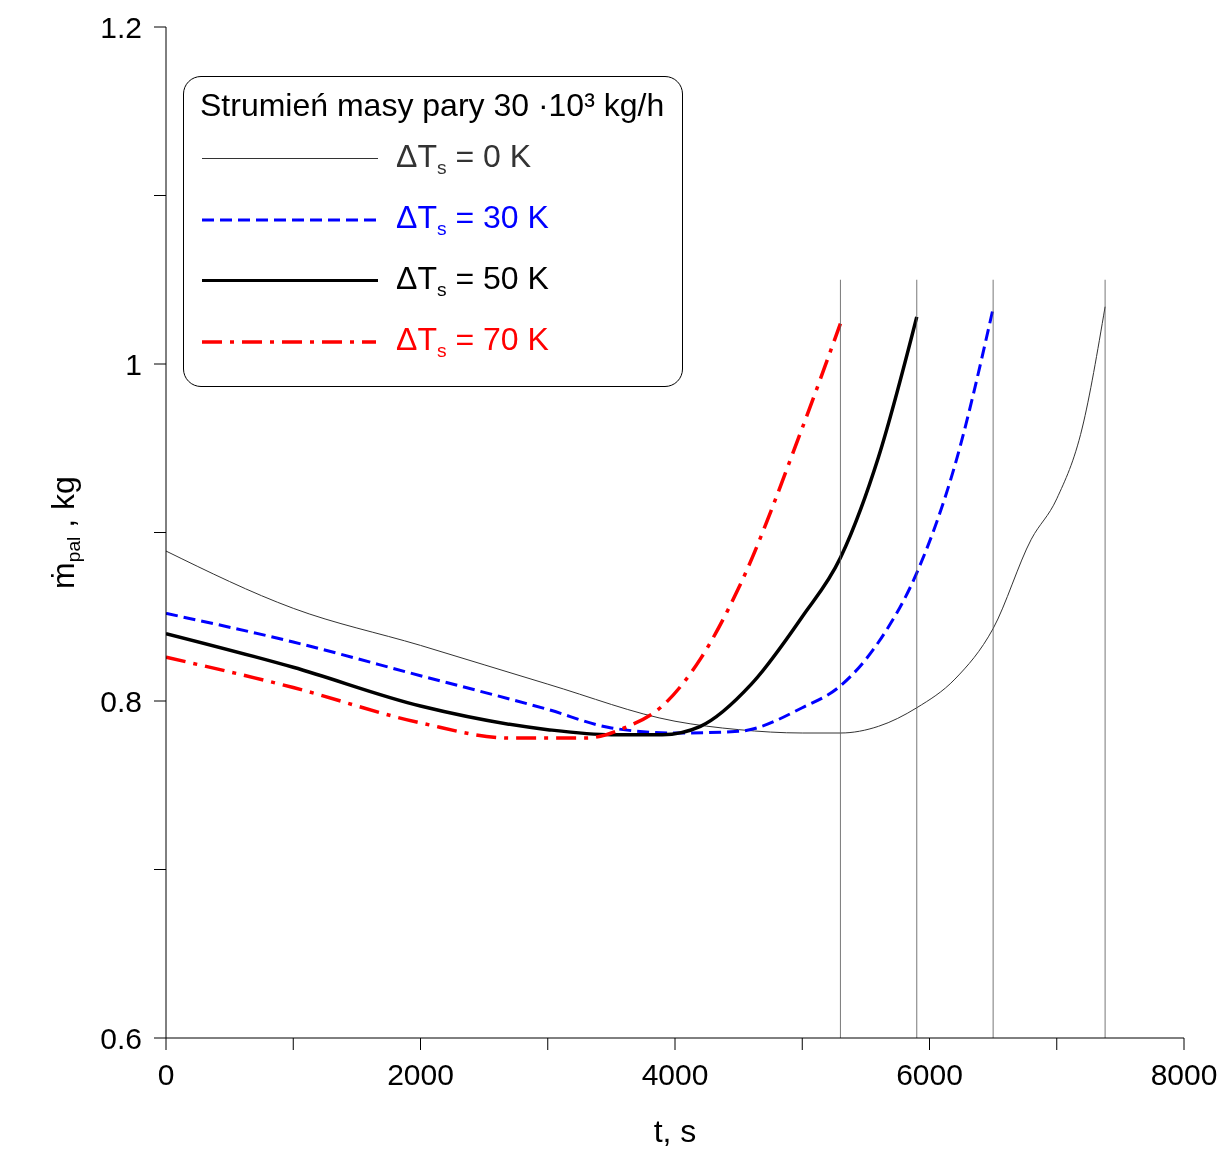 This screenshot has width=1223, height=1169. What do you see at coordinates (675, 1131) in the screenshot?
I see `x-axis-title: t, s` at bounding box center [675, 1131].